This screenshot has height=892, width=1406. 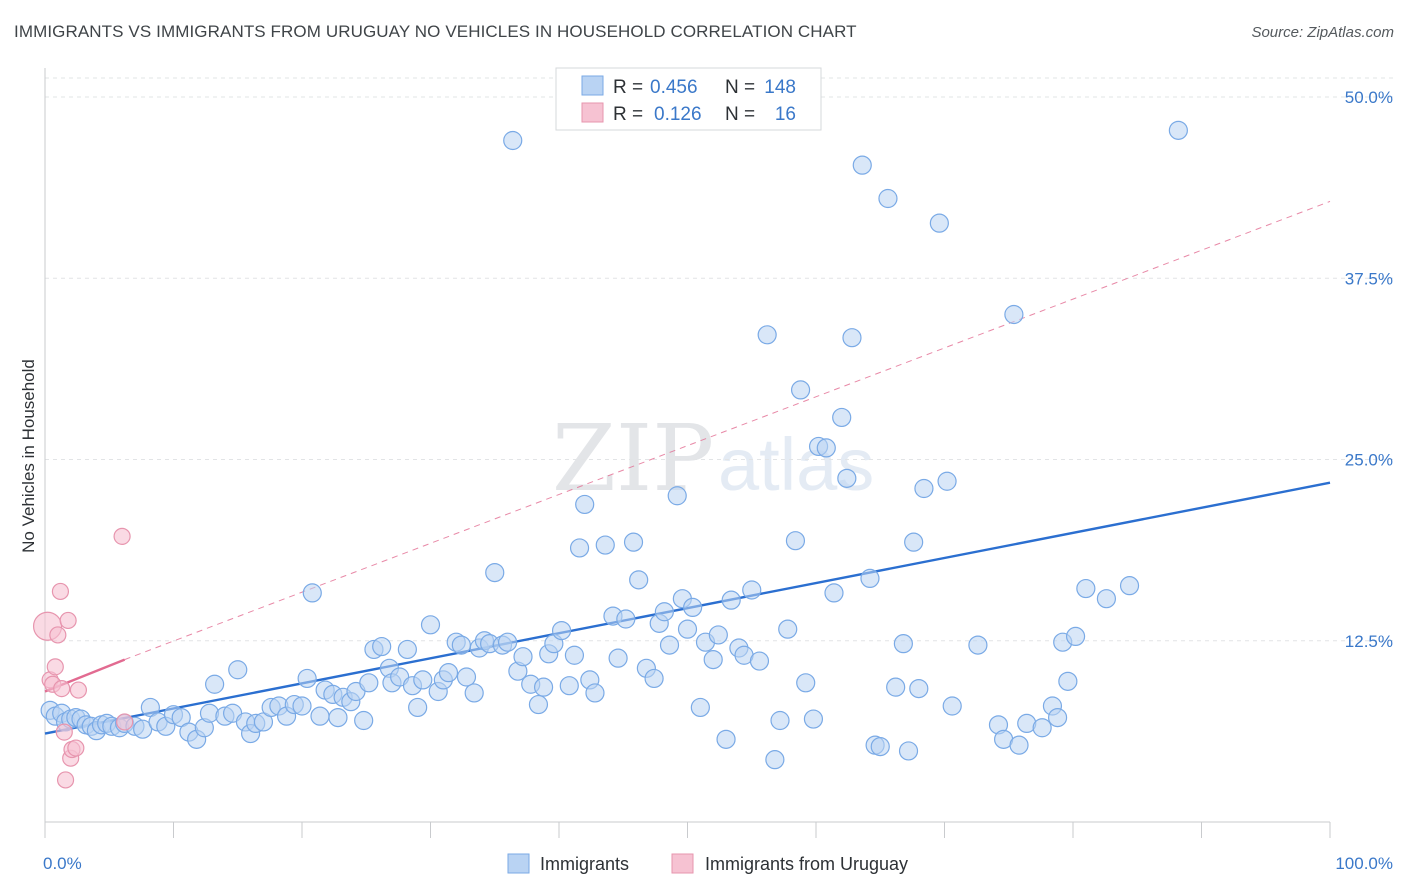 I want to click on y-tick-labels: 12.5% 25.0% 37.5% 50.0%, so click(x=1369, y=369).